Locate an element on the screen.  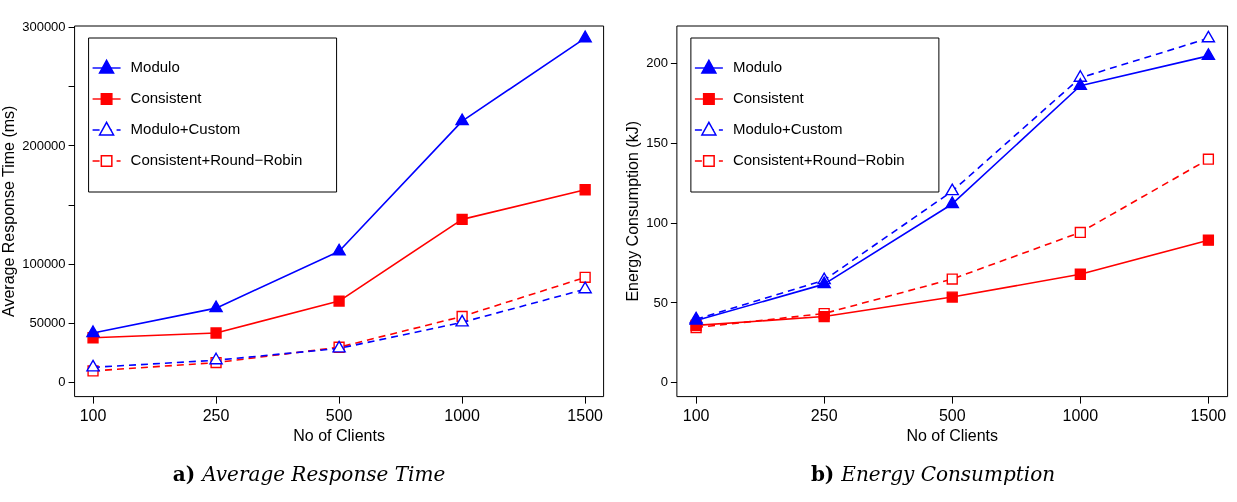
y-tick-label: 150 is located at coordinates (657, 142).